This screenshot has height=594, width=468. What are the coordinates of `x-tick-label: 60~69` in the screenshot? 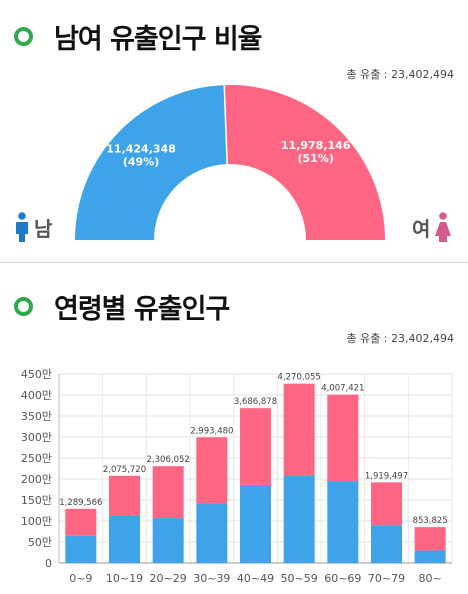 It's located at (342, 578).